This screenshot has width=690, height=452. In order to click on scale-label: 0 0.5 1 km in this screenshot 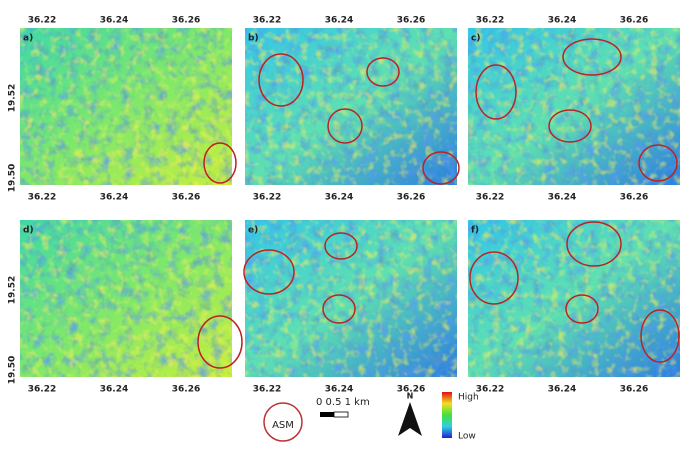, I will do `click(343, 402)`.